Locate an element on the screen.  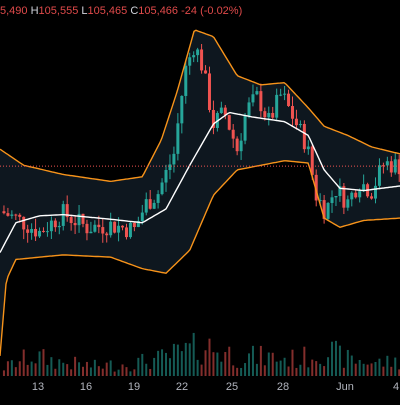
x-tick-label: 22 is located at coordinates (182, 387).